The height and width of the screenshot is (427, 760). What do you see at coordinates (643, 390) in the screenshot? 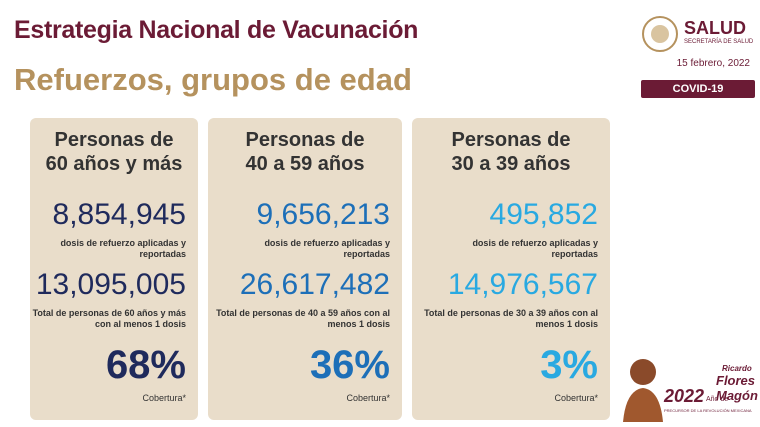
I see `portrait` at bounding box center [643, 390].